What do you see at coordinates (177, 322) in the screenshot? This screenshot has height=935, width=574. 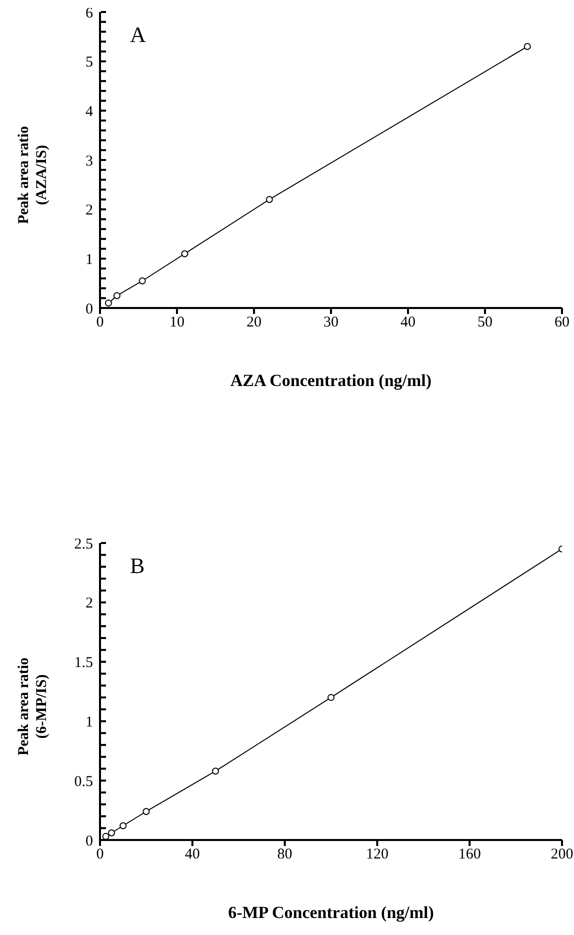 I see `x-tick-label: 10` at bounding box center [177, 322].